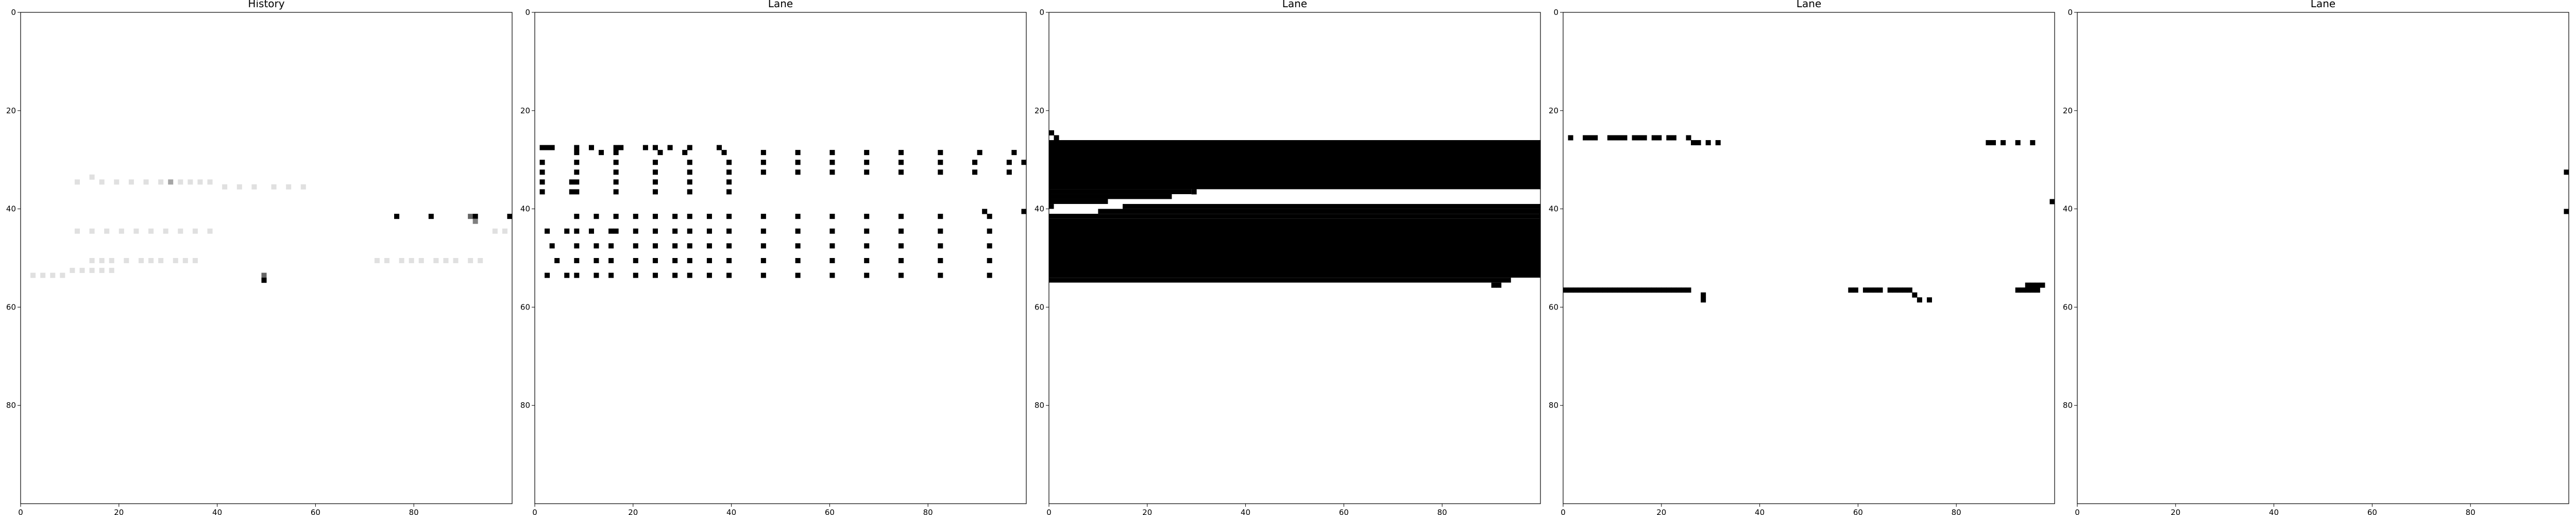  I want to click on y-tick-label: 20, so click(2068, 110).